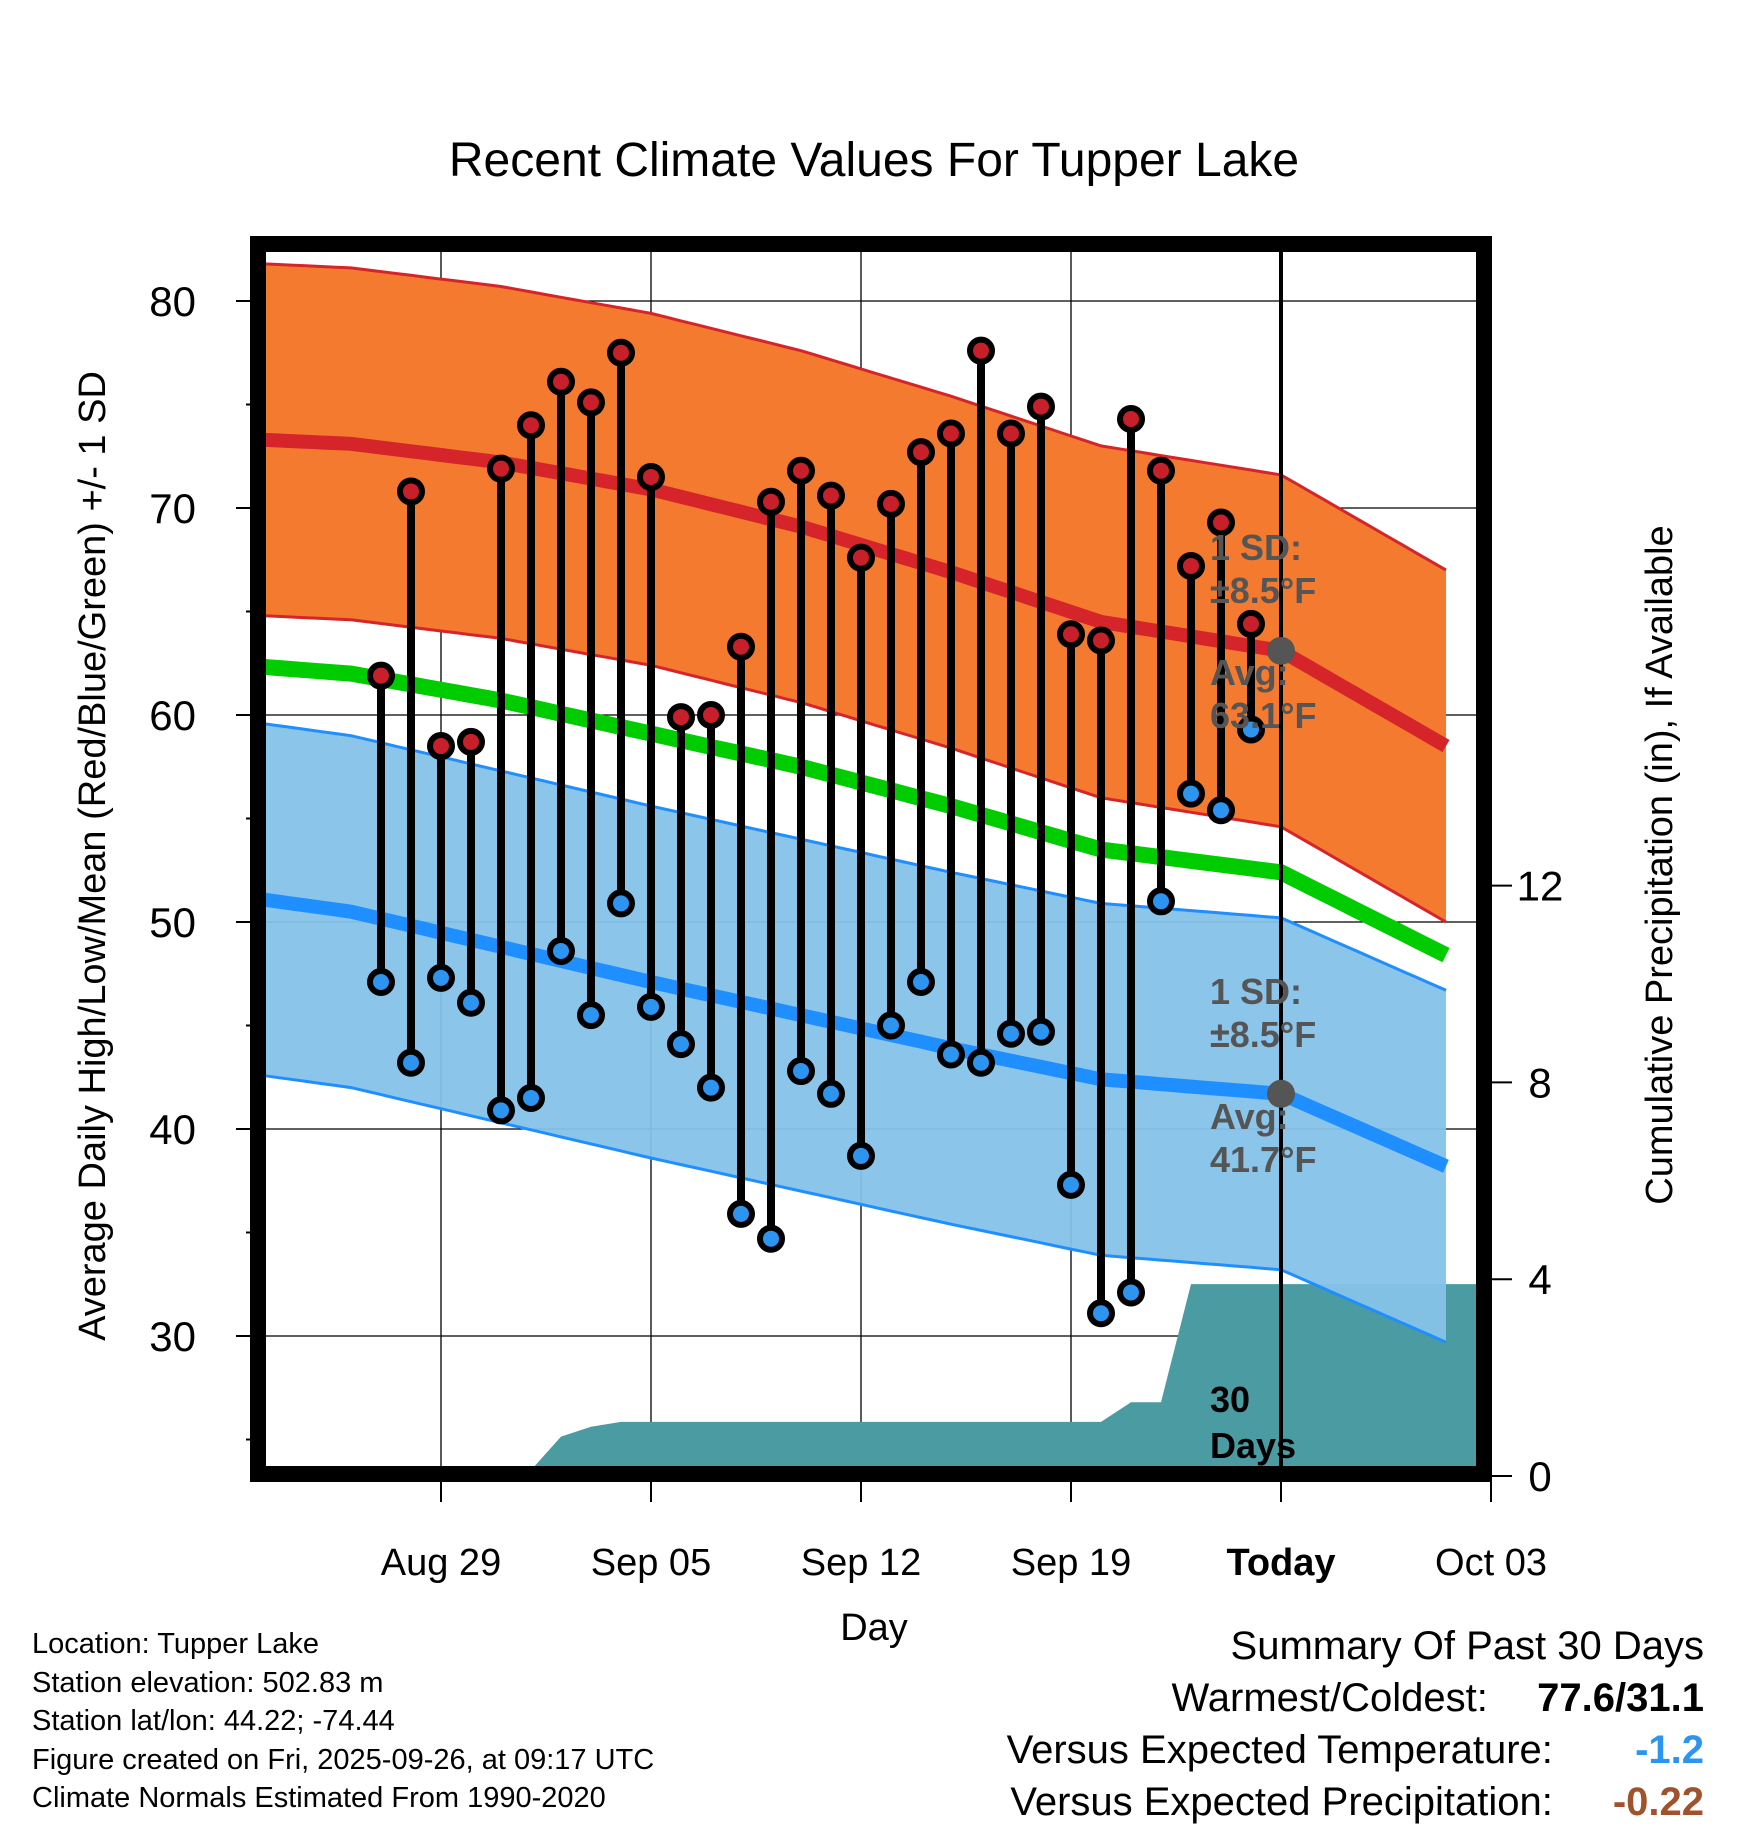  What do you see at coordinates (1539, 1476) in the screenshot?
I see `y2-tick-label: 0` at bounding box center [1539, 1476].